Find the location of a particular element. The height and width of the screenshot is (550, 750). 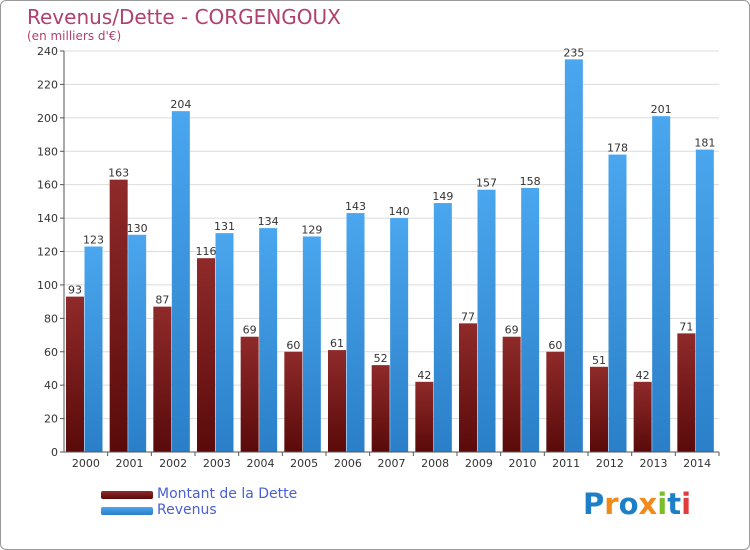

y-tick-label: 60 is located at coordinates (51, 352).